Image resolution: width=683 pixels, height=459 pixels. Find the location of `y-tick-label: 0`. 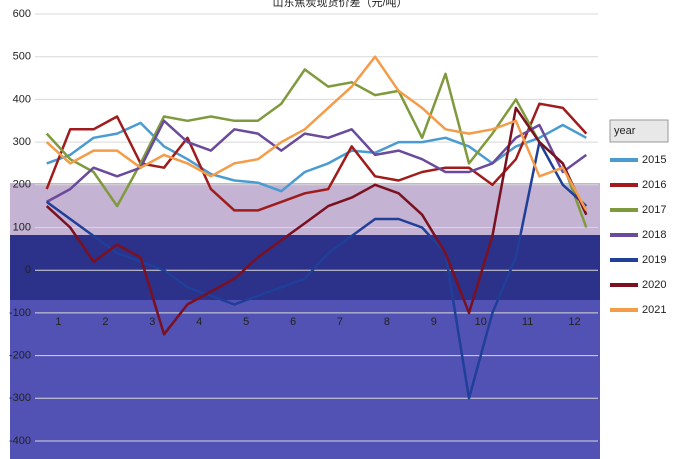

y-tick-label: 0 is located at coordinates (28, 270).